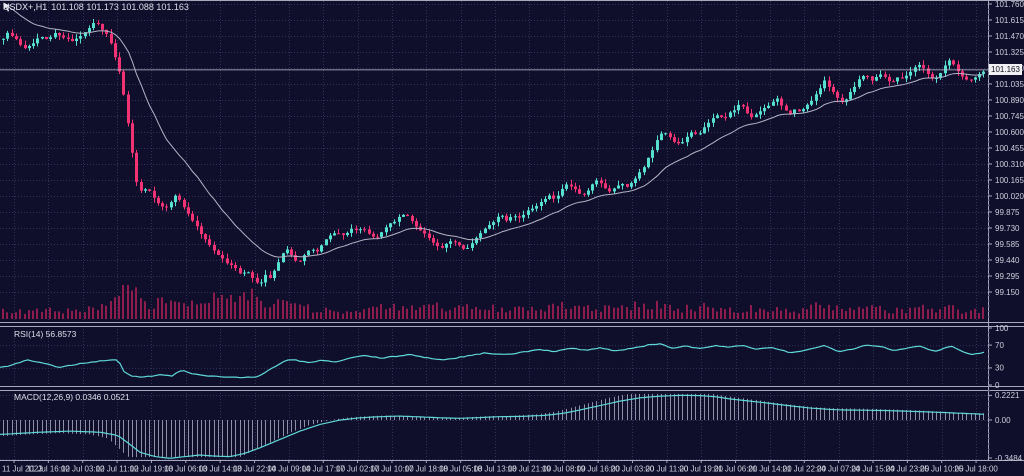 The width and height of the screenshot is (1024, 476). I want to click on price-axis-label: 101.615, so click(1009, 20).